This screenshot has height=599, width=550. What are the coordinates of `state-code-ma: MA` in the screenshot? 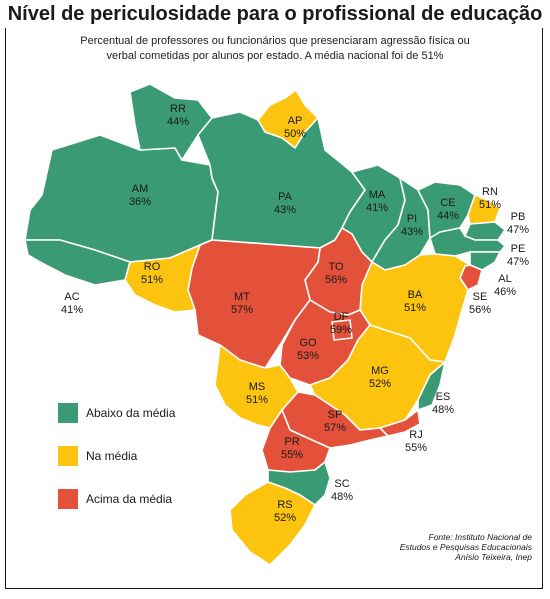 It's located at (377, 195).